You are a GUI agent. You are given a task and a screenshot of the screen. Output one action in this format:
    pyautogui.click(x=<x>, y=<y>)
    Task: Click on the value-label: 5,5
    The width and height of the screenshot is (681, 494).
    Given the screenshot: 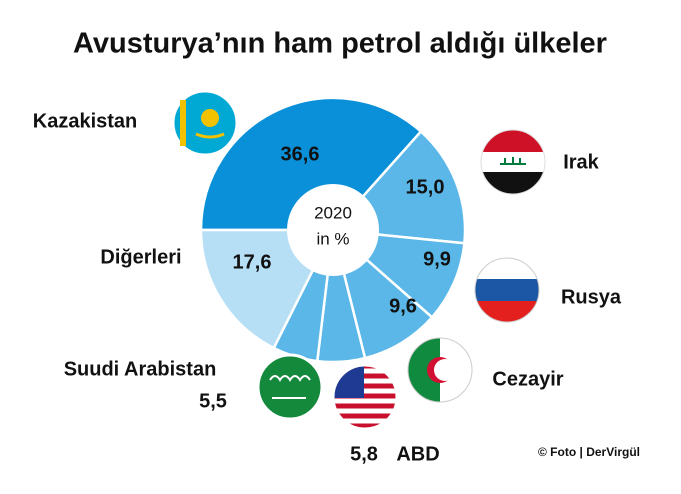 What is the action you would take?
    pyautogui.click(x=213, y=401)
    